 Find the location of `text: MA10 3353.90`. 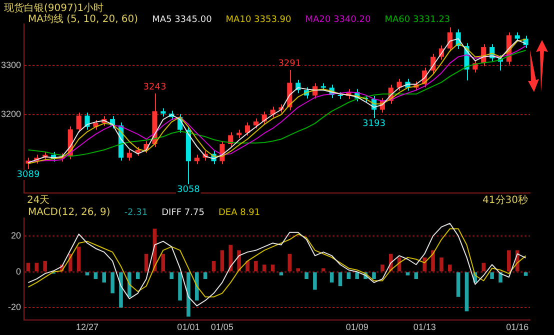

text: MA10 3353.90 is located at coordinates (259, 20).